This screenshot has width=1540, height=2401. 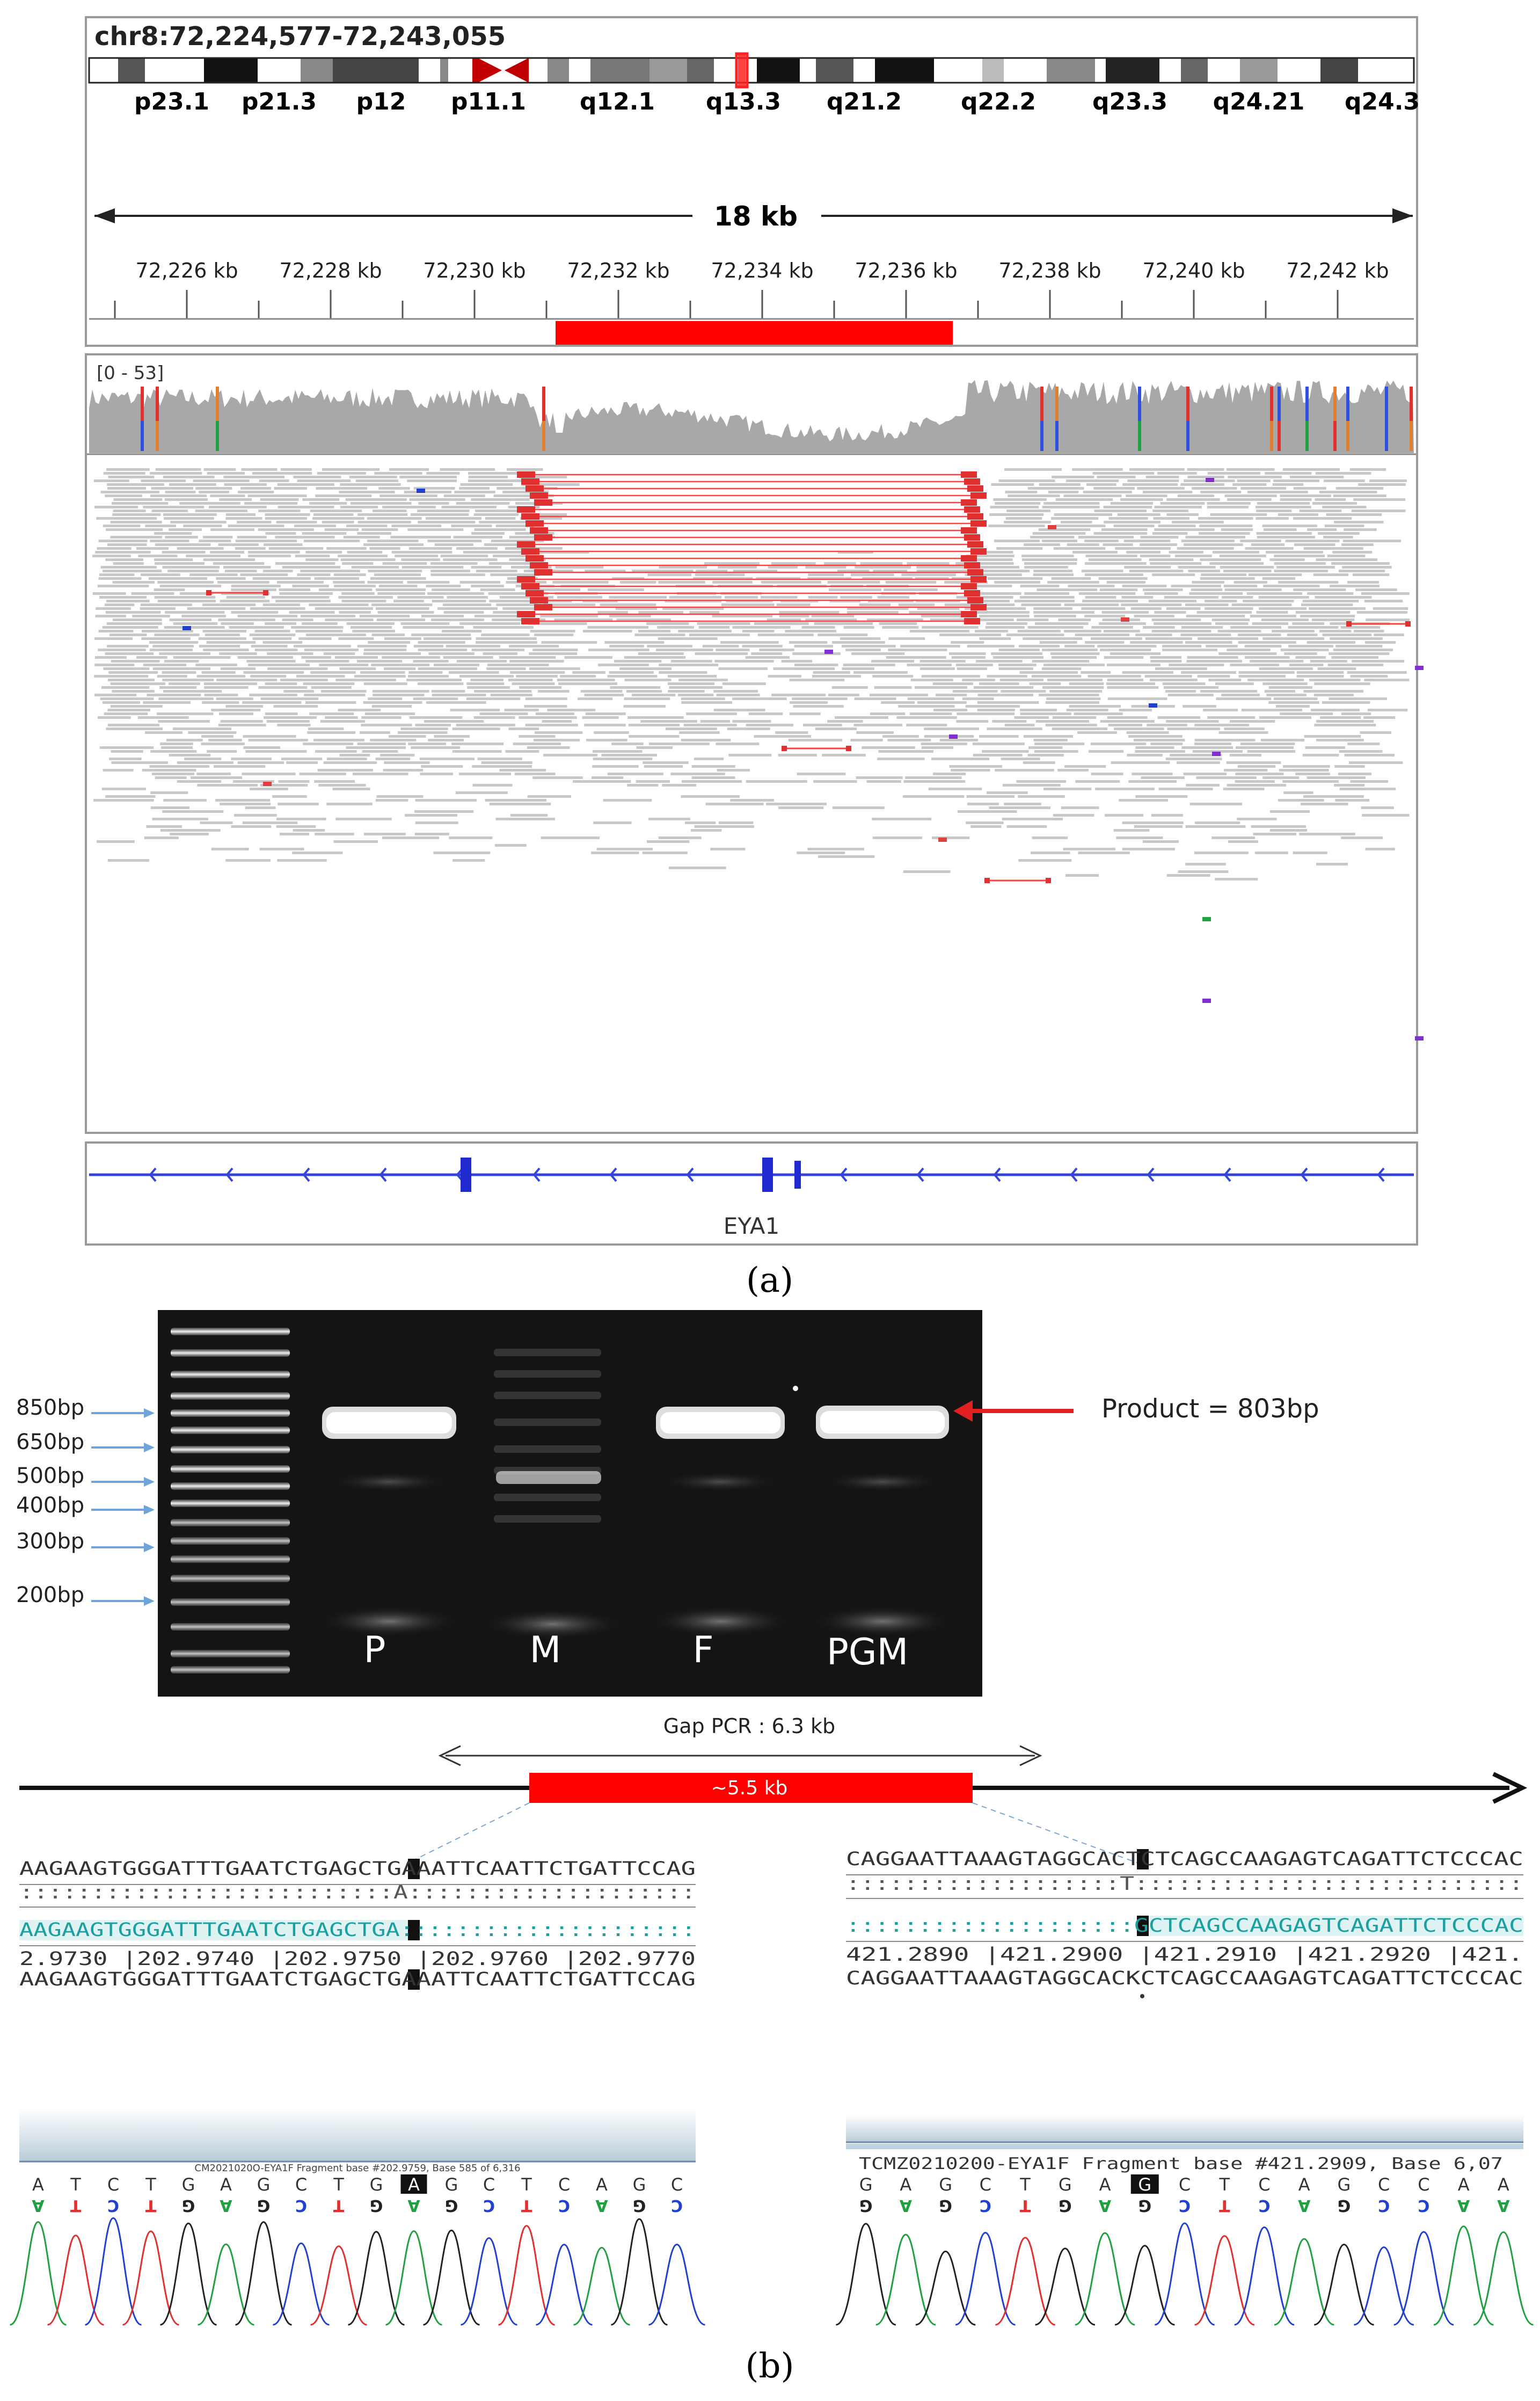 I want to click on chromatogram-header, so click(x=357, y=2135).